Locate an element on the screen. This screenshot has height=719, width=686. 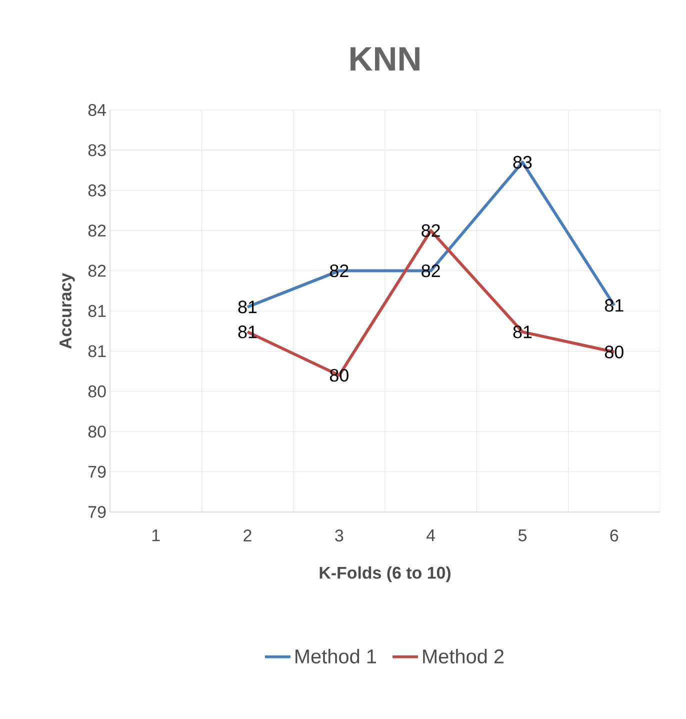
data-label: 83 is located at coordinates (522, 162).